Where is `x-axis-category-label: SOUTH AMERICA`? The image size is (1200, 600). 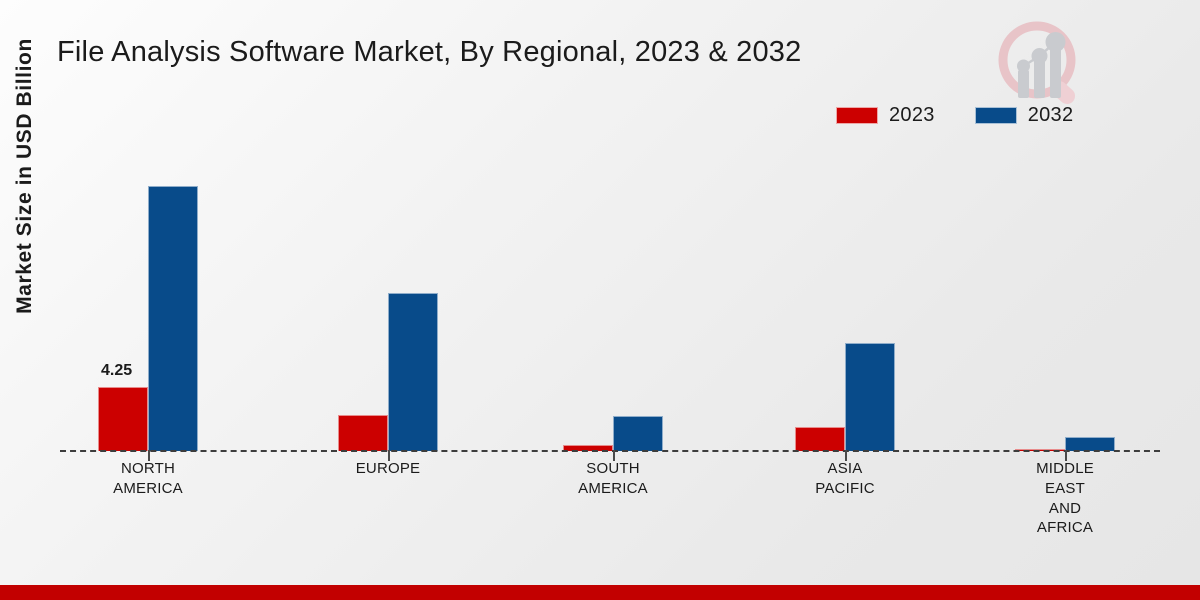 x-axis-category-label: SOUTH AMERICA is located at coordinates (613, 479).